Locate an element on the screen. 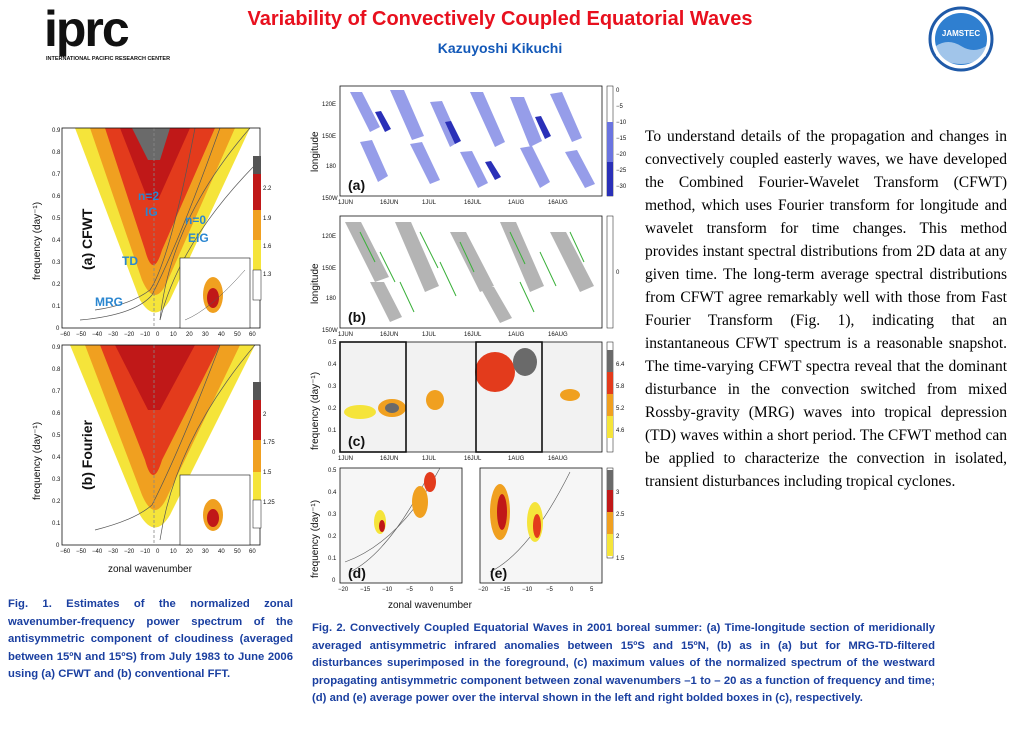 Image resolution: width=1023 pixels, height=744 pixels. svg-text: 10 is located at coordinates (173, 335).